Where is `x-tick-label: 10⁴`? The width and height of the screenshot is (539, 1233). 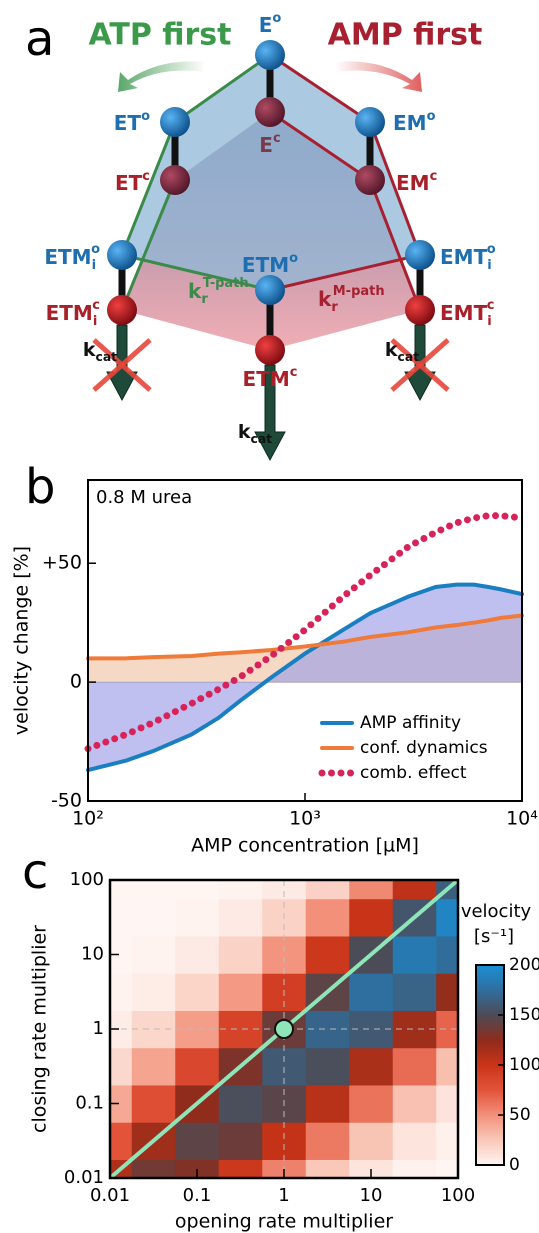
x-tick-label: 10⁴ is located at coordinates (522, 819).